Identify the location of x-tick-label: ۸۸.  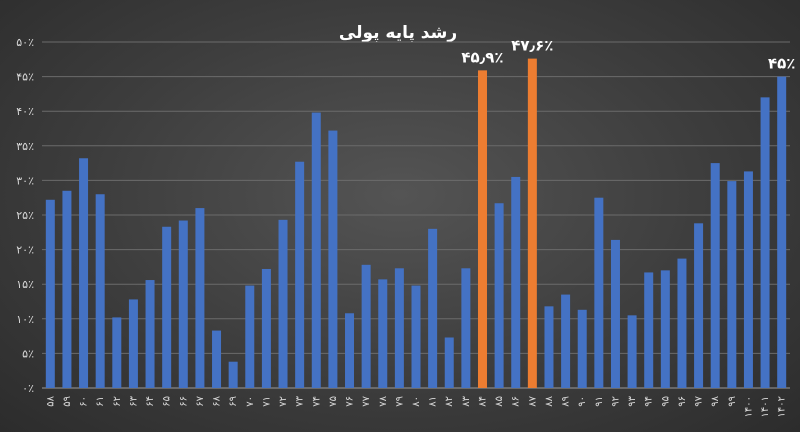
(549, 400).